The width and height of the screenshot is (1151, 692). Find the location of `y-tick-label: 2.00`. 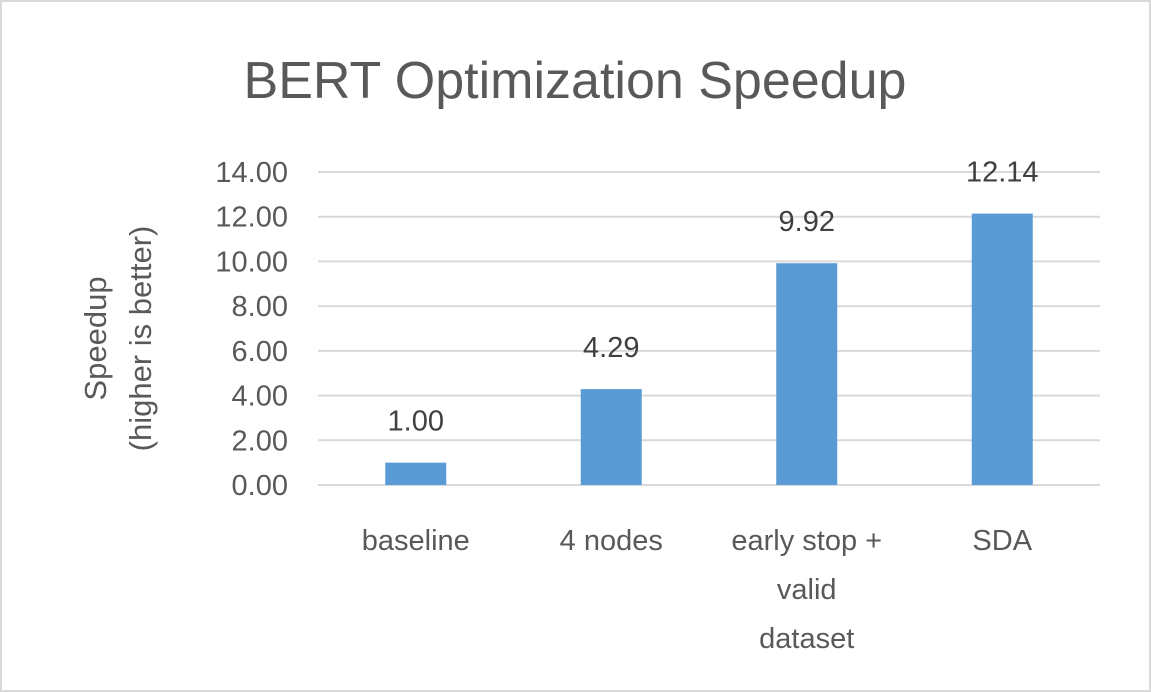

y-tick-label: 2.00 is located at coordinates (260, 441).